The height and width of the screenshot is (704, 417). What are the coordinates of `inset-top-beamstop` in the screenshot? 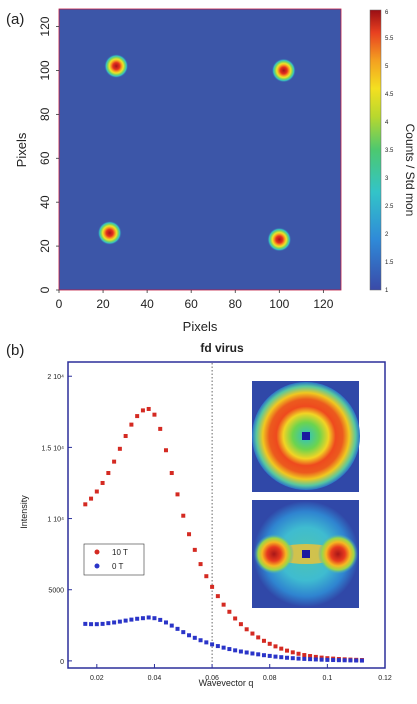 It's located at (306, 436).